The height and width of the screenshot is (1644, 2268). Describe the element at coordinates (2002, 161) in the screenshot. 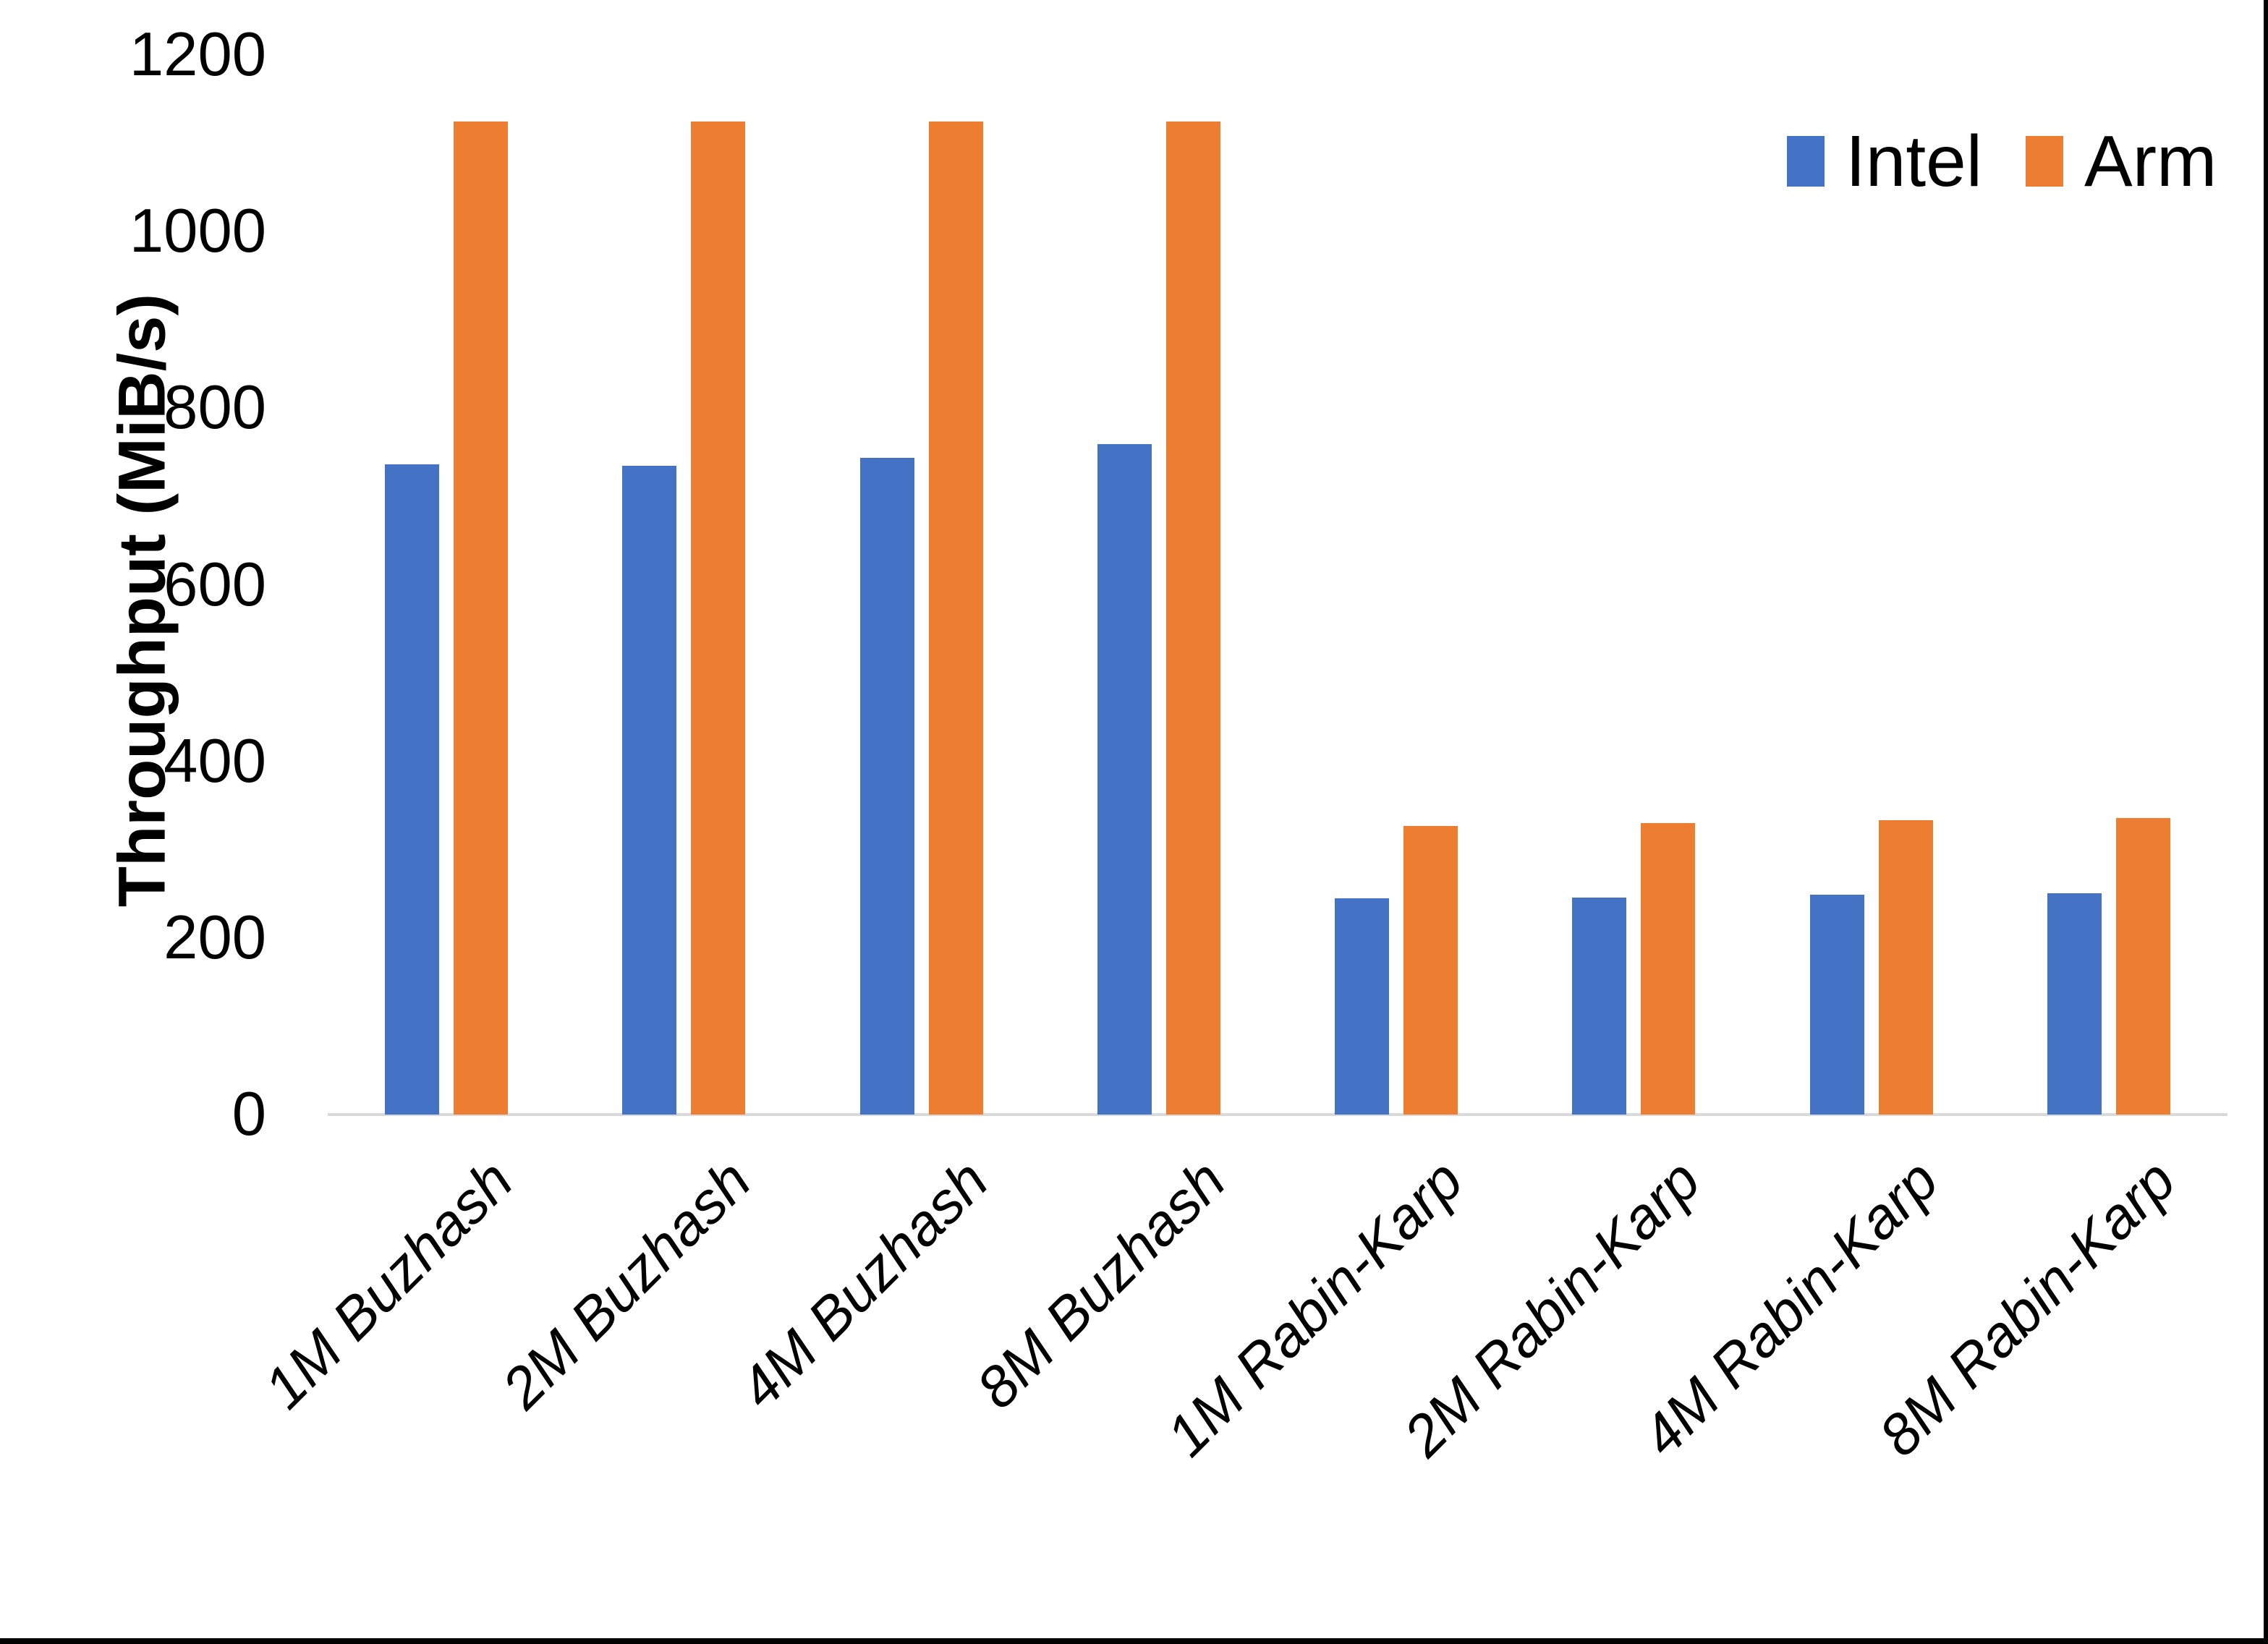

I see `legend: Intel Arm` at that location.